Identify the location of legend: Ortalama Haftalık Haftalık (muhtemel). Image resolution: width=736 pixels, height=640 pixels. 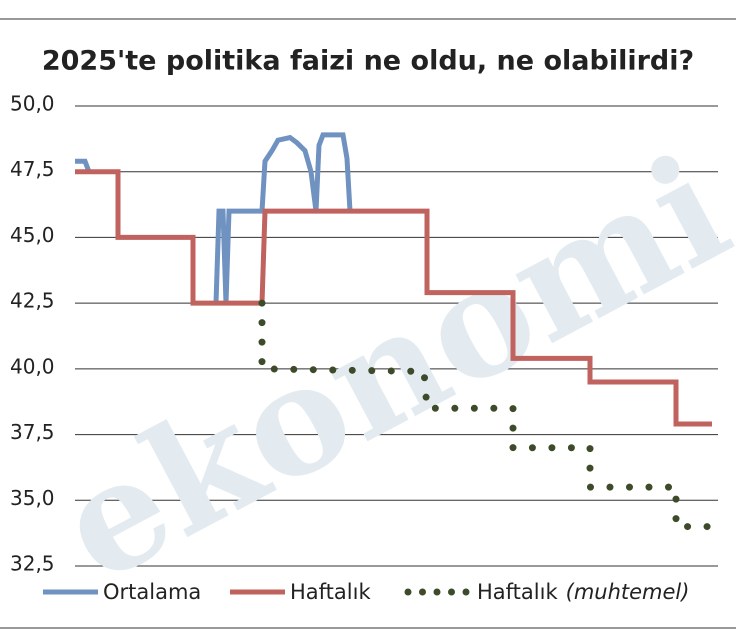
(366, 592).